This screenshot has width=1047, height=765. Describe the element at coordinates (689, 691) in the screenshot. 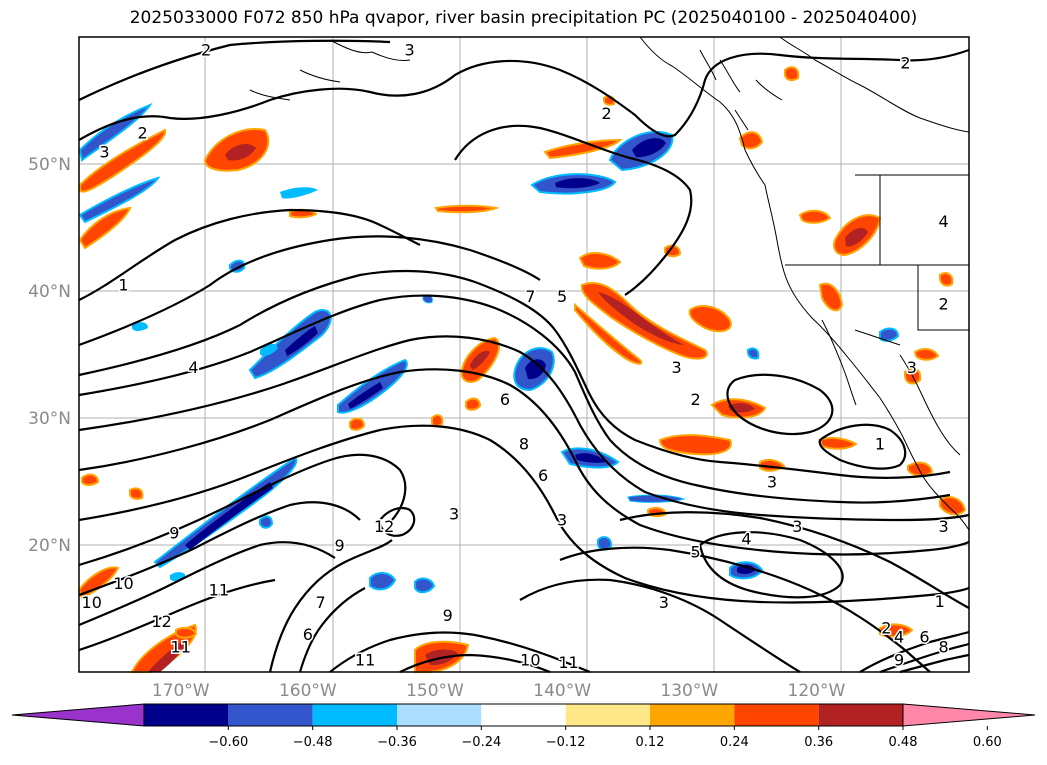

I see `lon-label: 130°W` at that location.